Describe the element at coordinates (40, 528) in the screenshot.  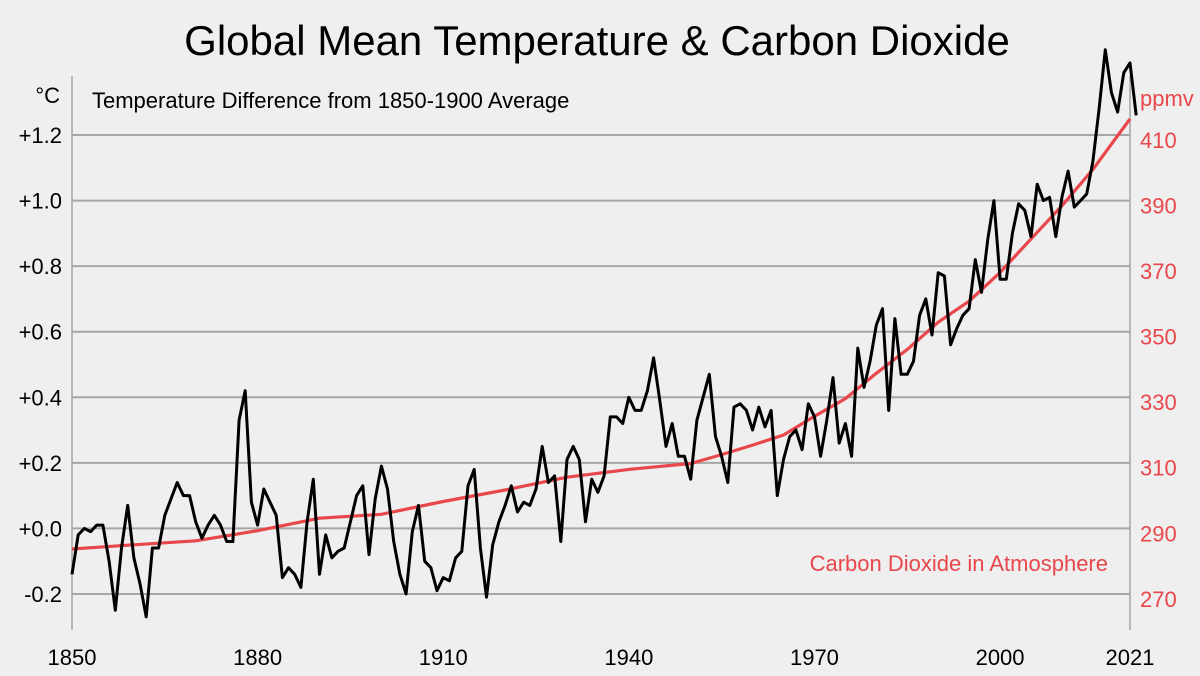
I see `y-left-tick-label: +0.0` at that location.